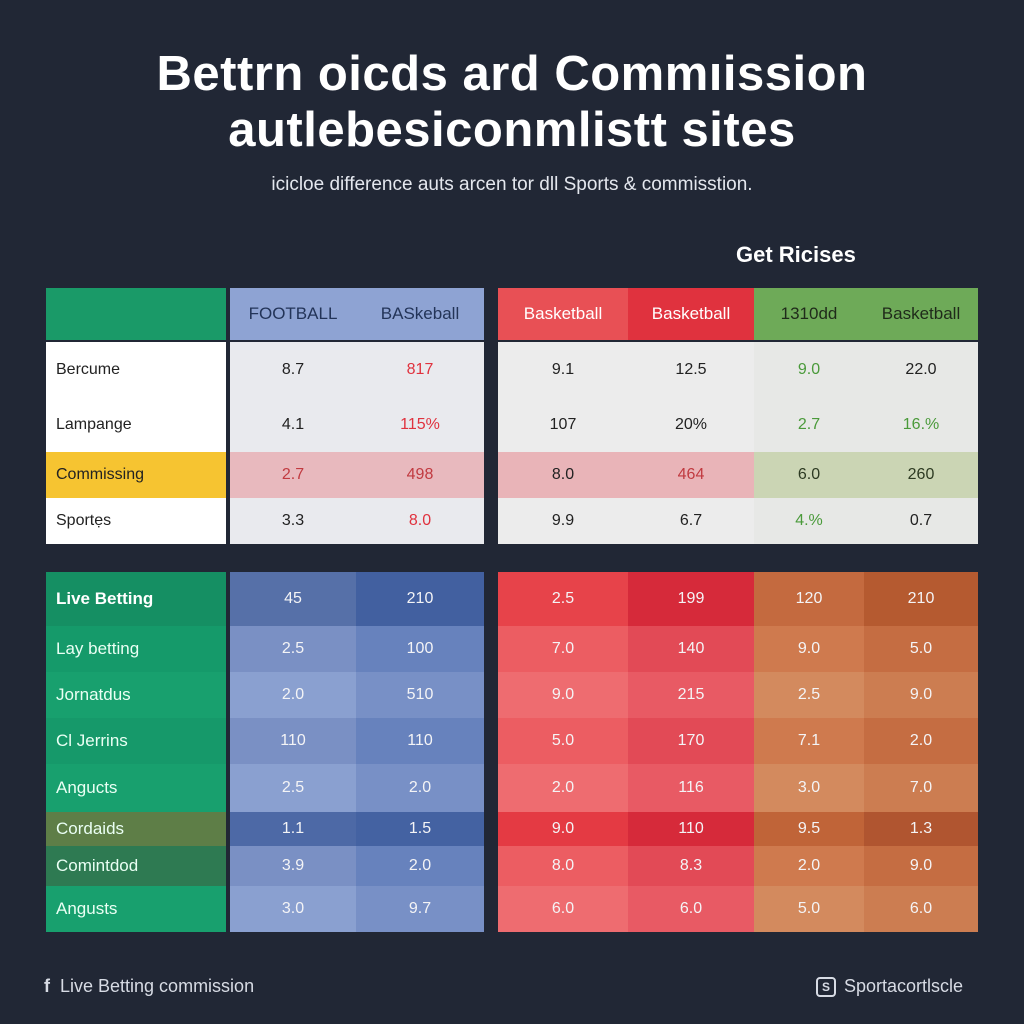 This screenshot has width=1024, height=1024. What do you see at coordinates (293, 829) in the screenshot?
I see `bottom-cell: 1.1` at bounding box center [293, 829].